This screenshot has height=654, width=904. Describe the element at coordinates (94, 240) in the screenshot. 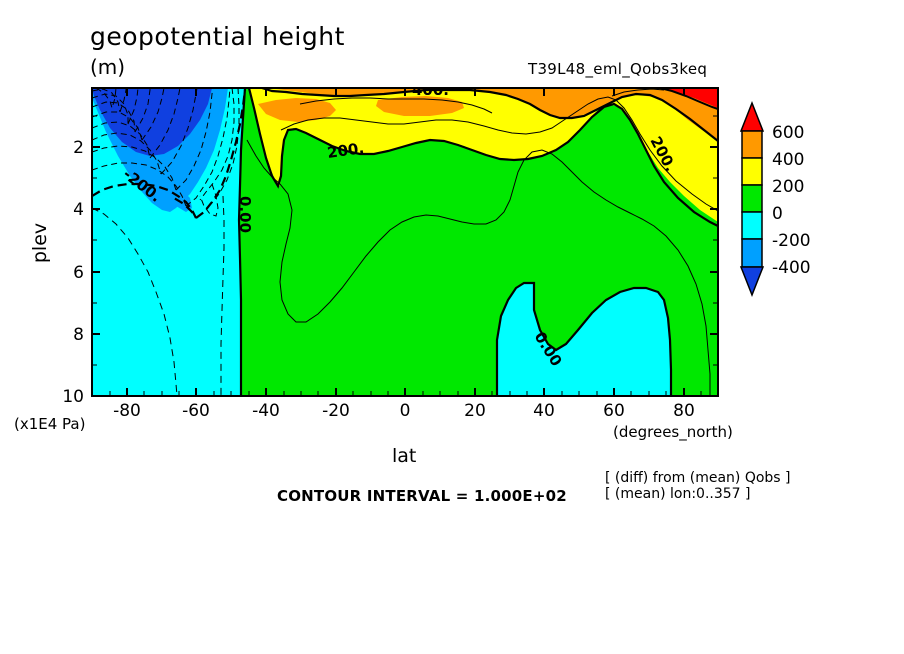

I see `y-minor-ticks` at that location.